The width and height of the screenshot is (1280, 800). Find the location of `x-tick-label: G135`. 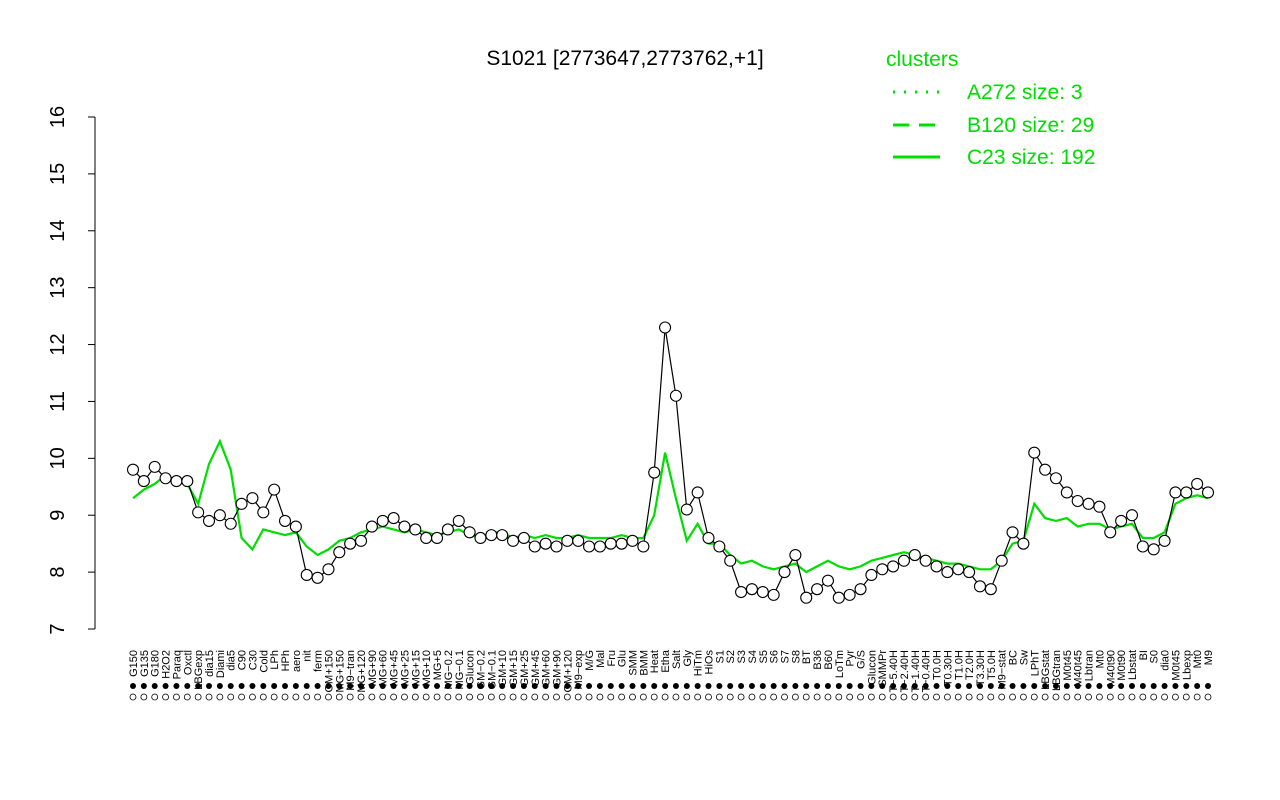

x-tick-label: G135 is located at coordinates (145, 663).